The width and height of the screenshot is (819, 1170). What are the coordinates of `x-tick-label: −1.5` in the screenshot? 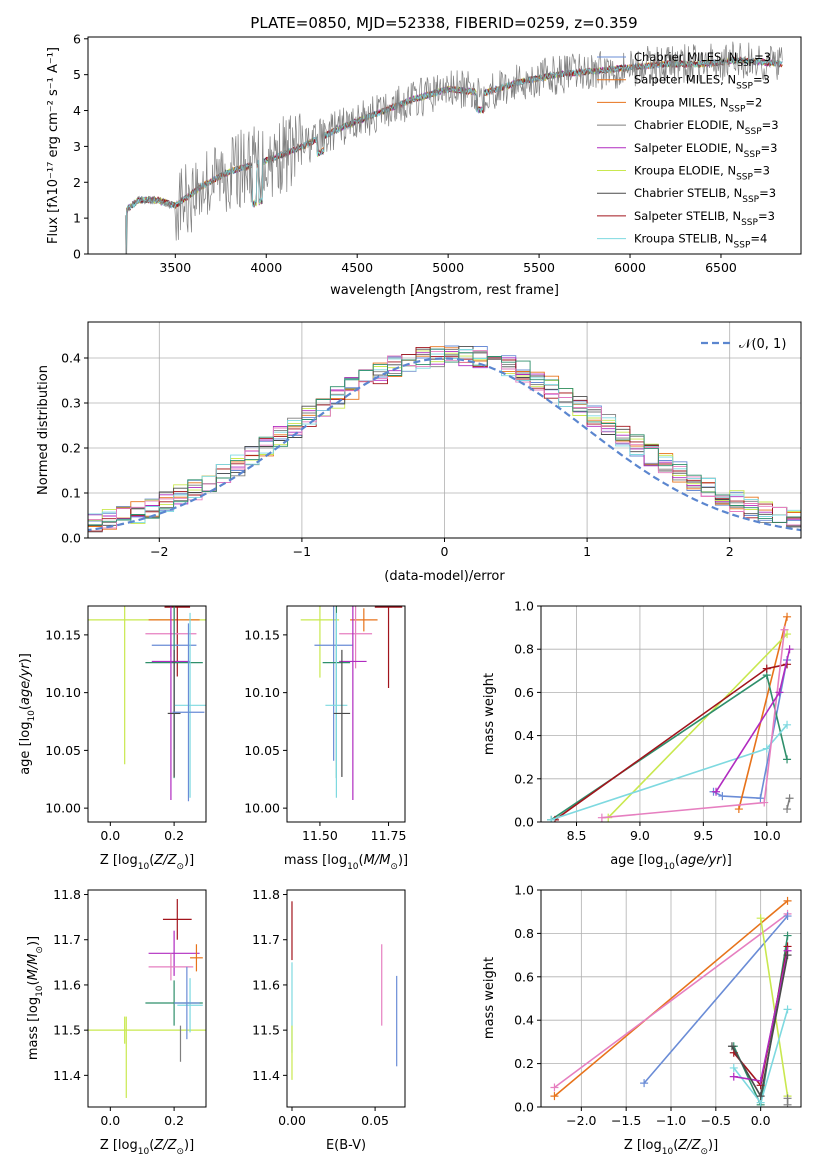 It's located at (626, 1120).